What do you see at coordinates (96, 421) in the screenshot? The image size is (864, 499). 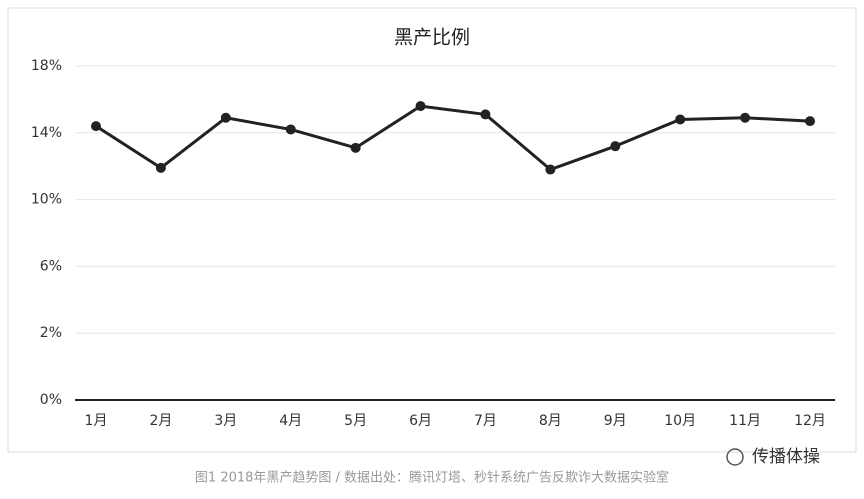 I see `x-tick-label: 1月` at bounding box center [96, 421].